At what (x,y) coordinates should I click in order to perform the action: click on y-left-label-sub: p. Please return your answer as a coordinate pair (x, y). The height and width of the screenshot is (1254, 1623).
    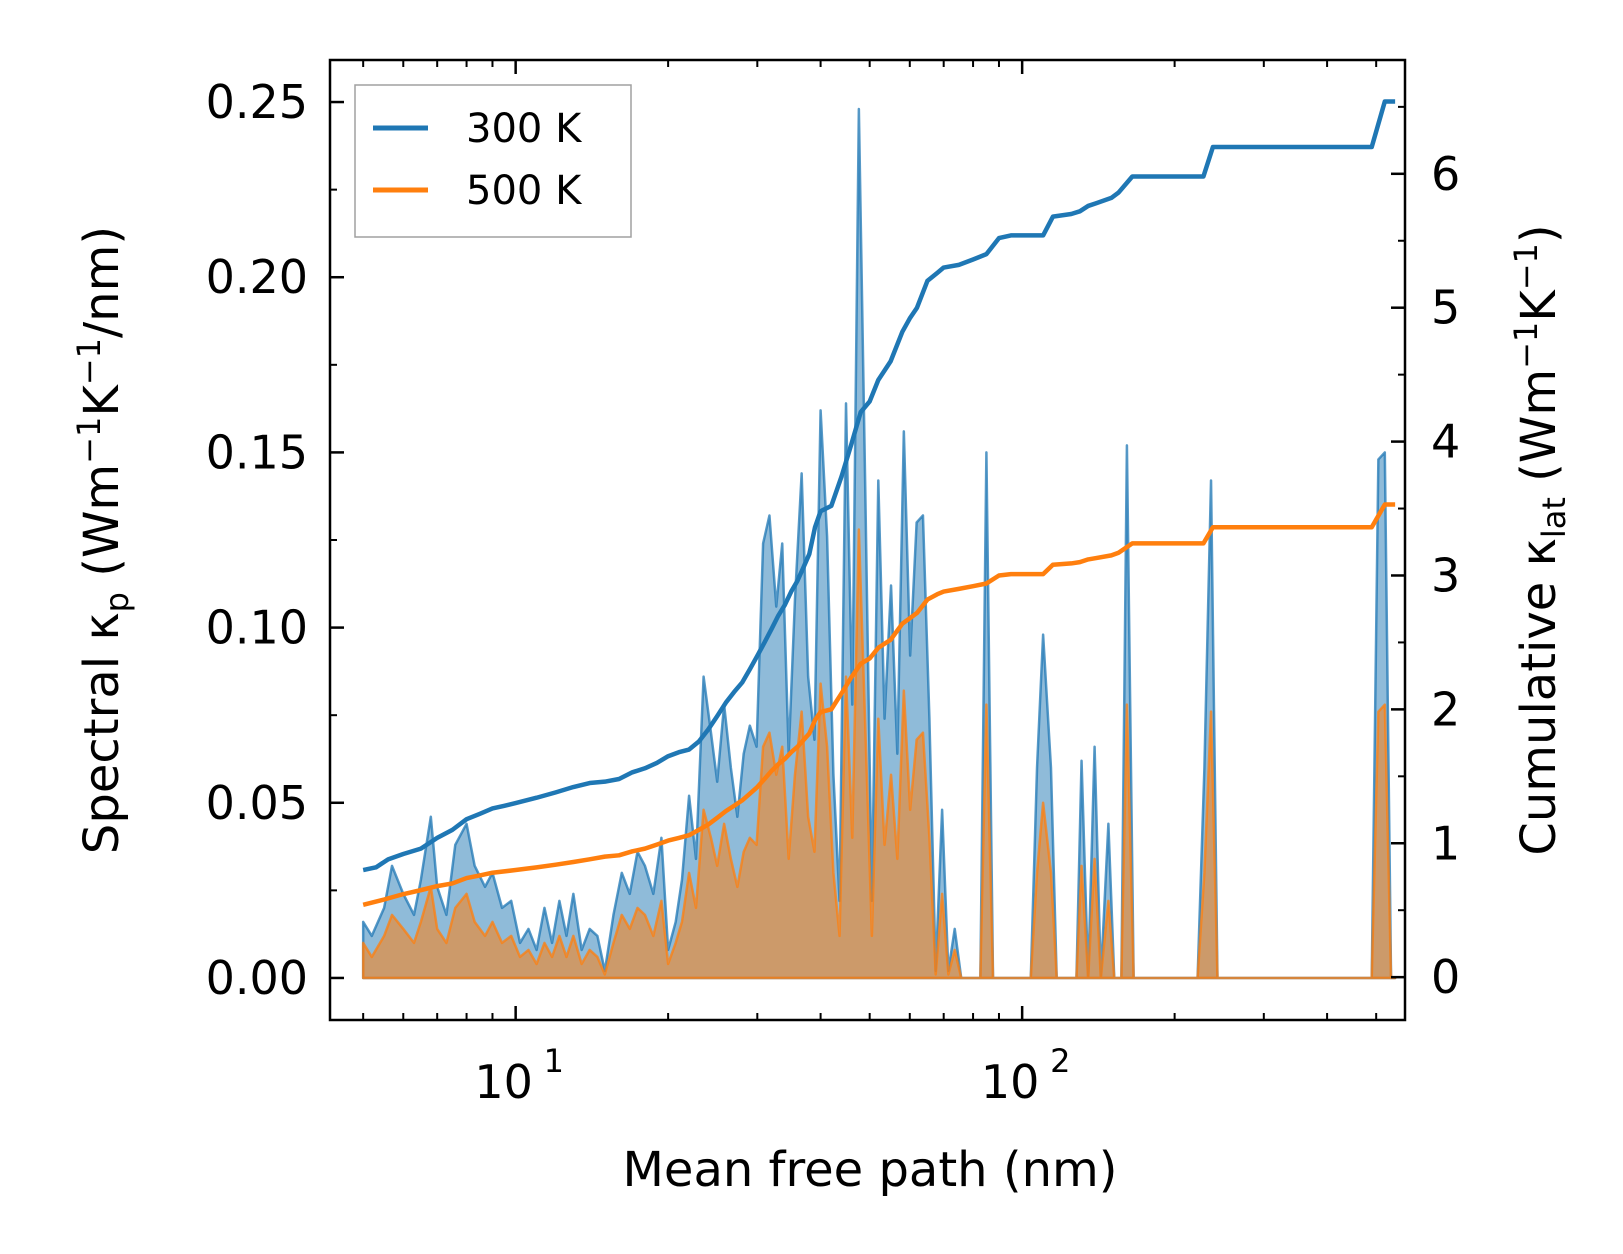
    Looking at the image, I should click on (117, 602).